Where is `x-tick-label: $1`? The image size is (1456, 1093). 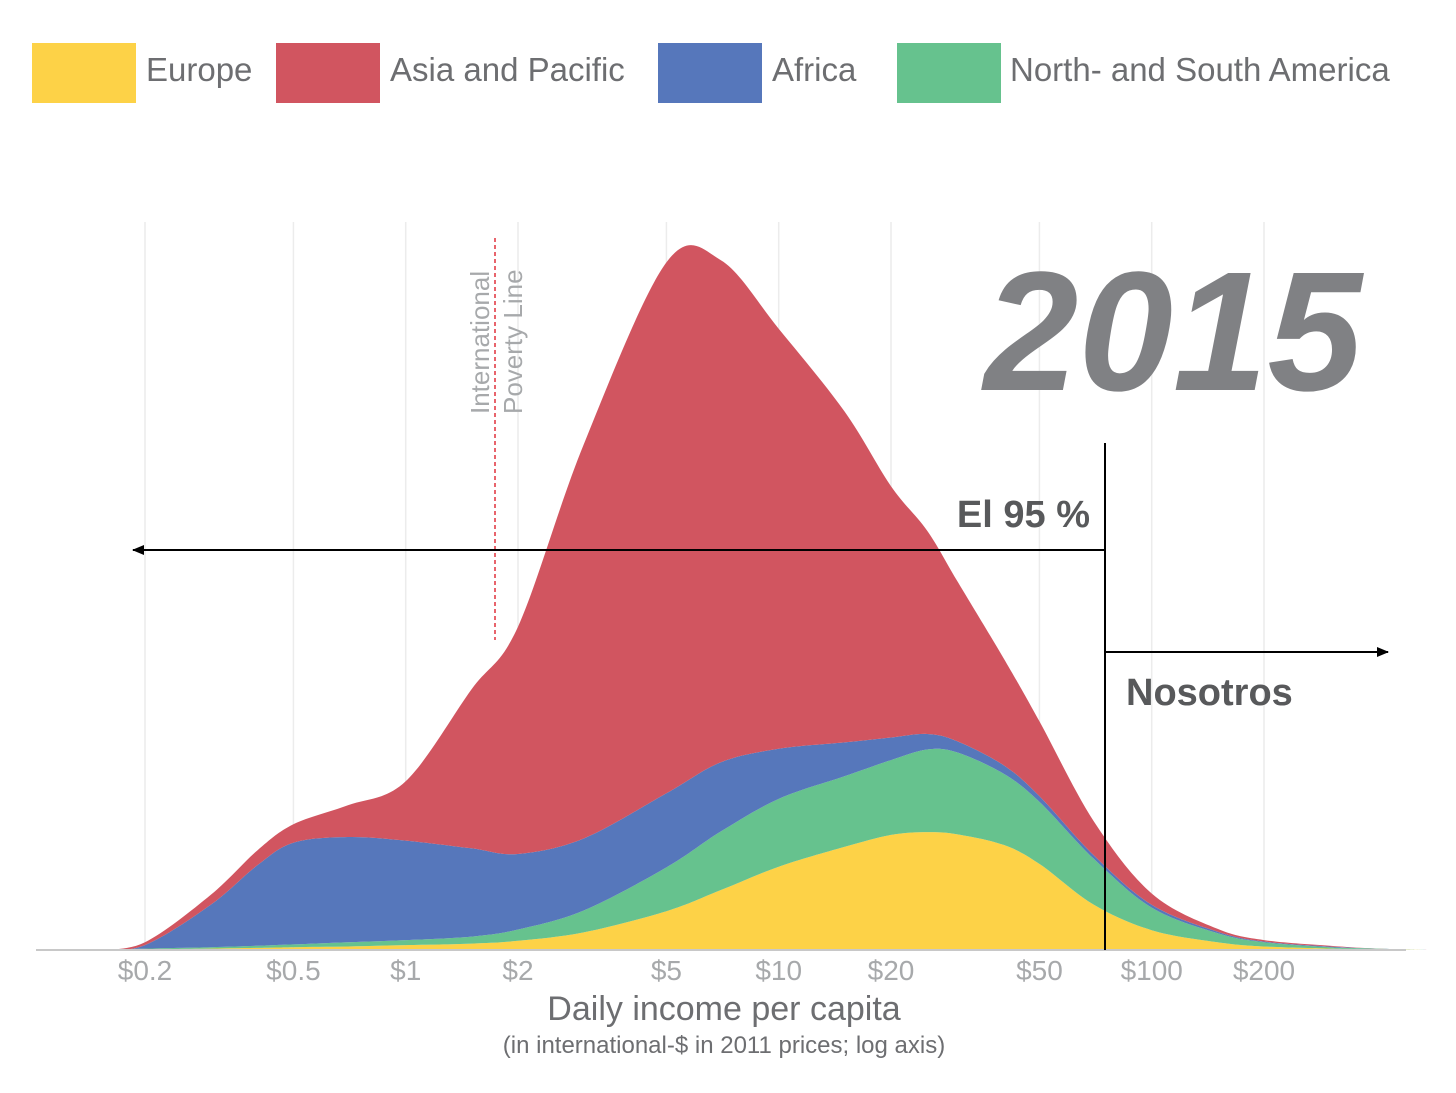 x-tick-label: $1 is located at coordinates (405, 970).